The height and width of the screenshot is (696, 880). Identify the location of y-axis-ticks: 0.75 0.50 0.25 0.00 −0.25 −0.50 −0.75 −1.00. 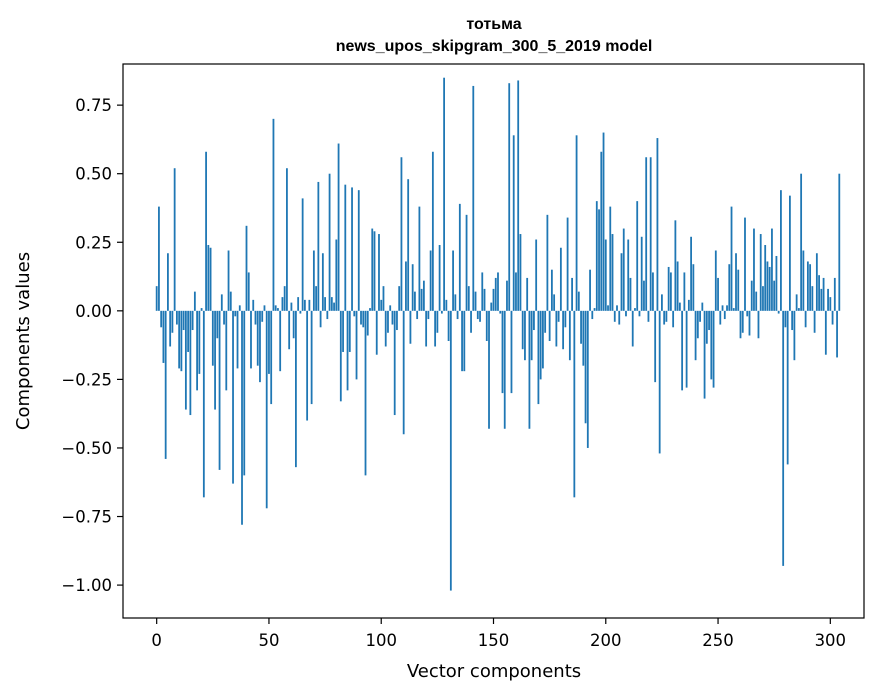
(92, 345).